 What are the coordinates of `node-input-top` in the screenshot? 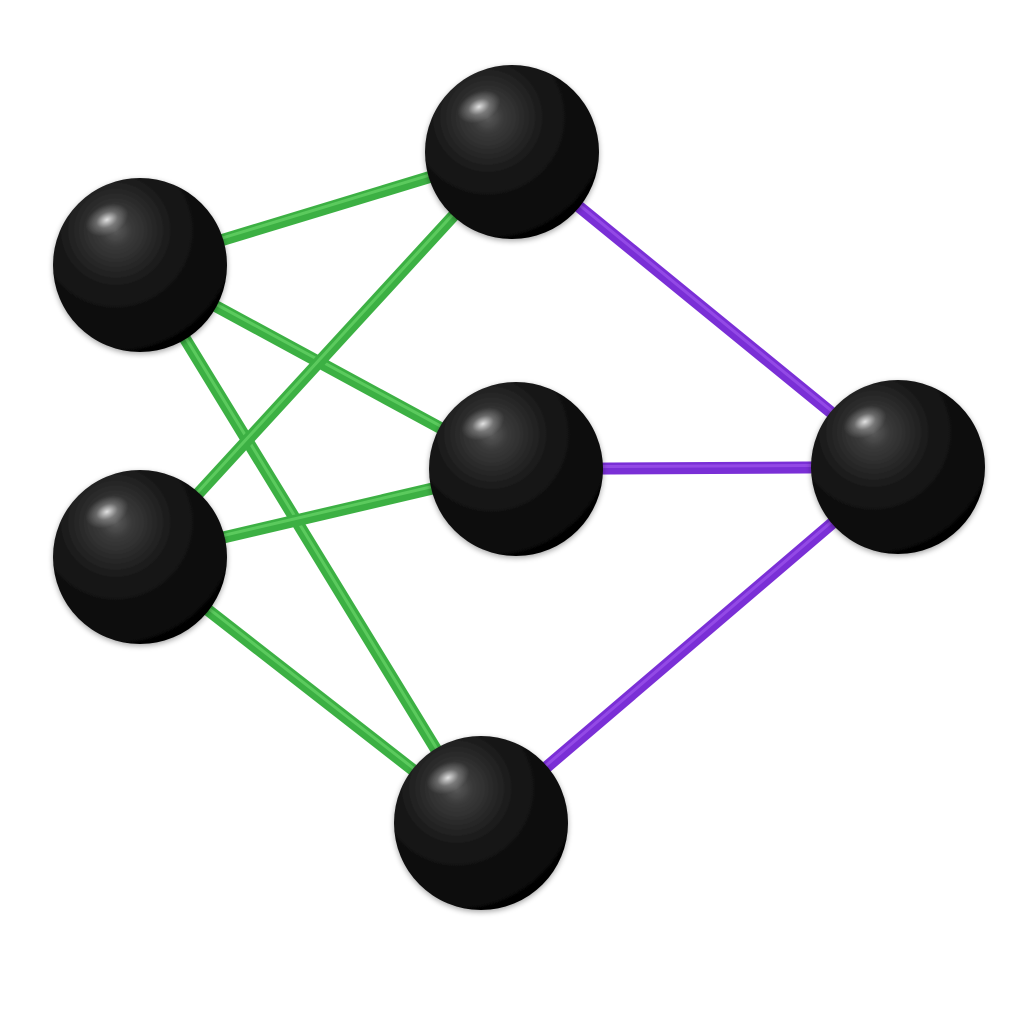 It's located at (140, 265).